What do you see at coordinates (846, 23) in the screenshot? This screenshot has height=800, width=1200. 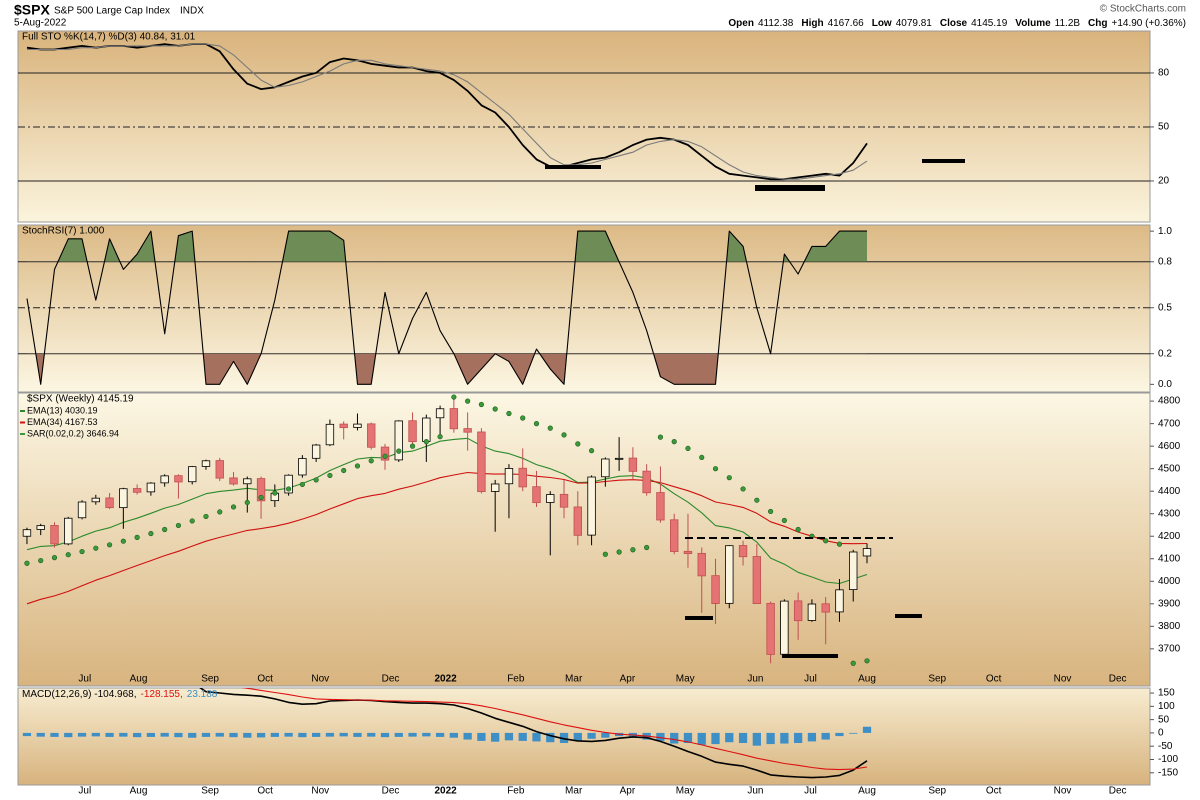 I see `quote-value: 4167.66` at bounding box center [846, 23].